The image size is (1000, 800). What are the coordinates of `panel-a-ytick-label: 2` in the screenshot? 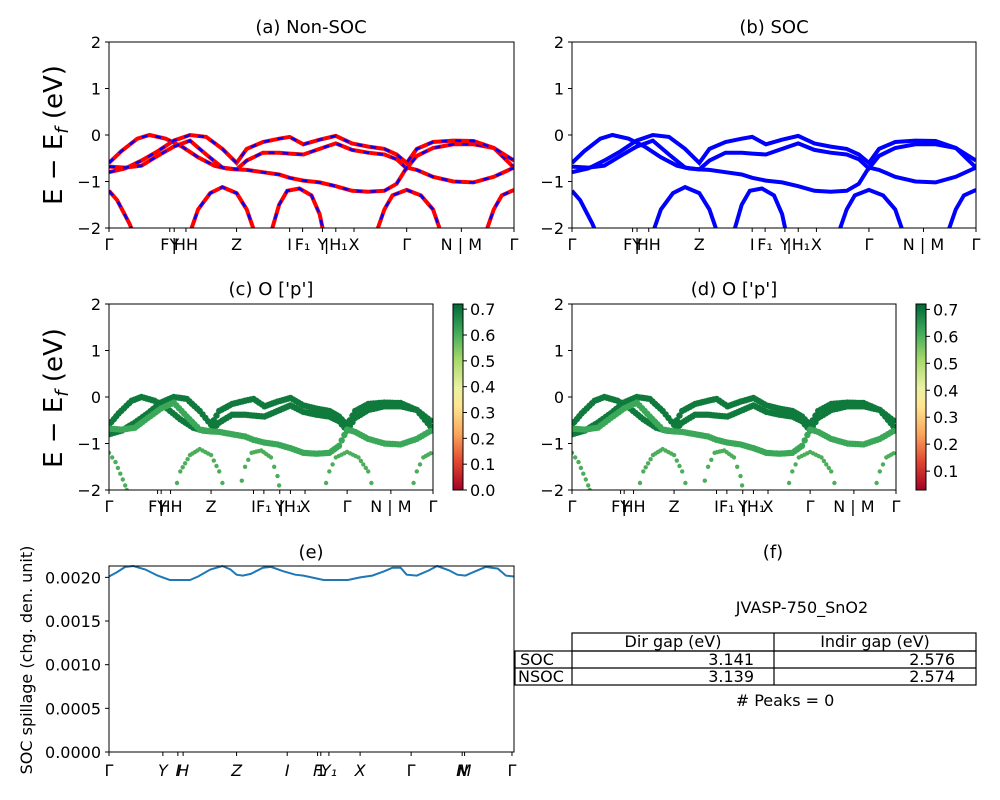 It's located at (96, 42).